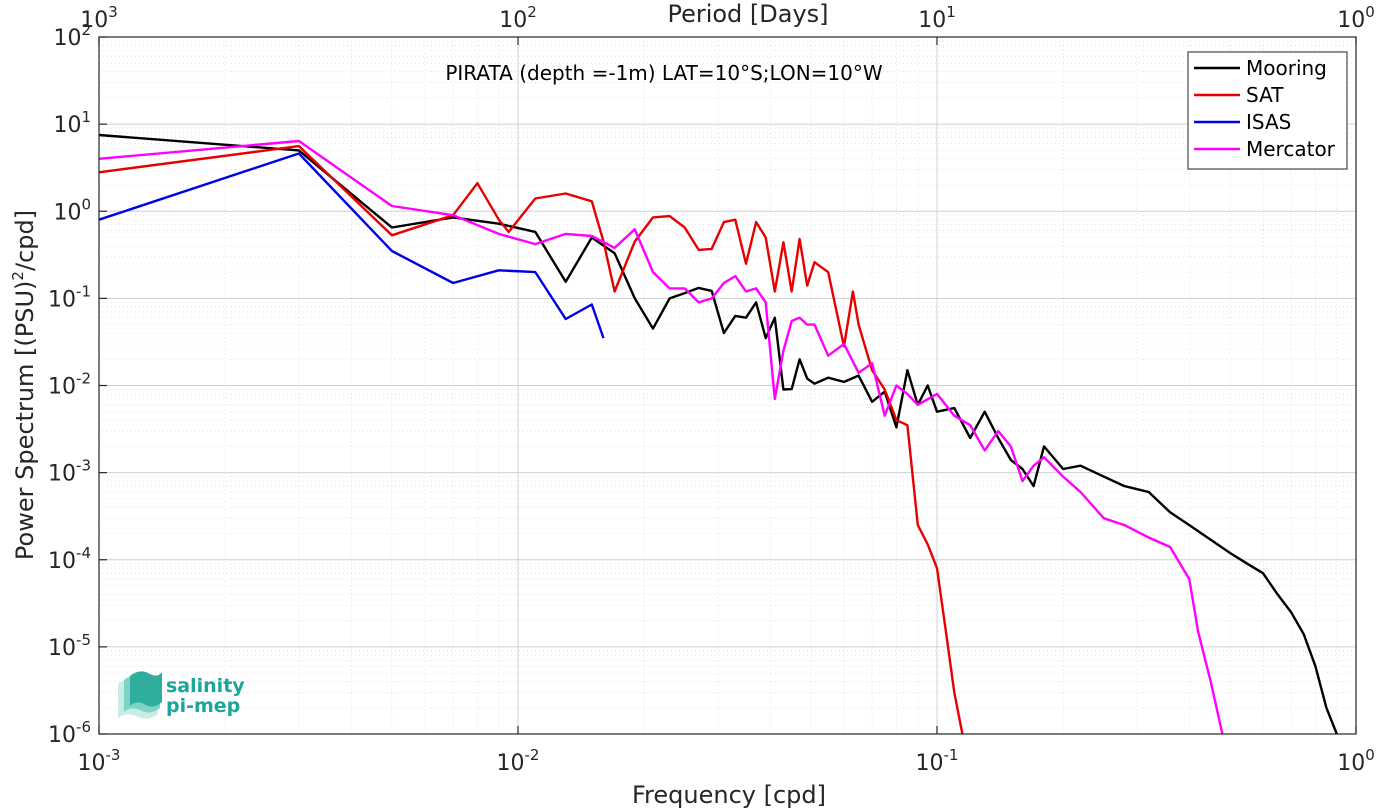  What do you see at coordinates (25, 420) in the screenshot?
I see `y-axis-label-main: Power Spectrum [(PSU)` at bounding box center [25, 420].